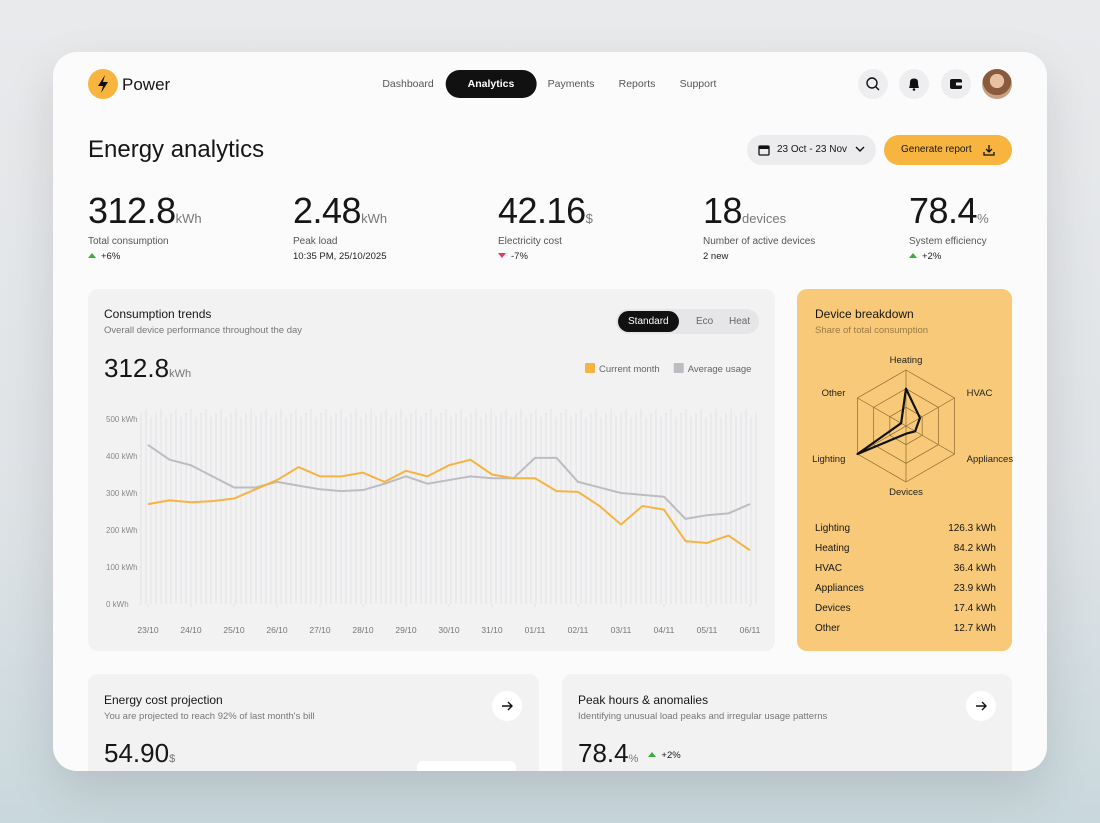  I want to click on cost-value: 54.90$, so click(139, 753).